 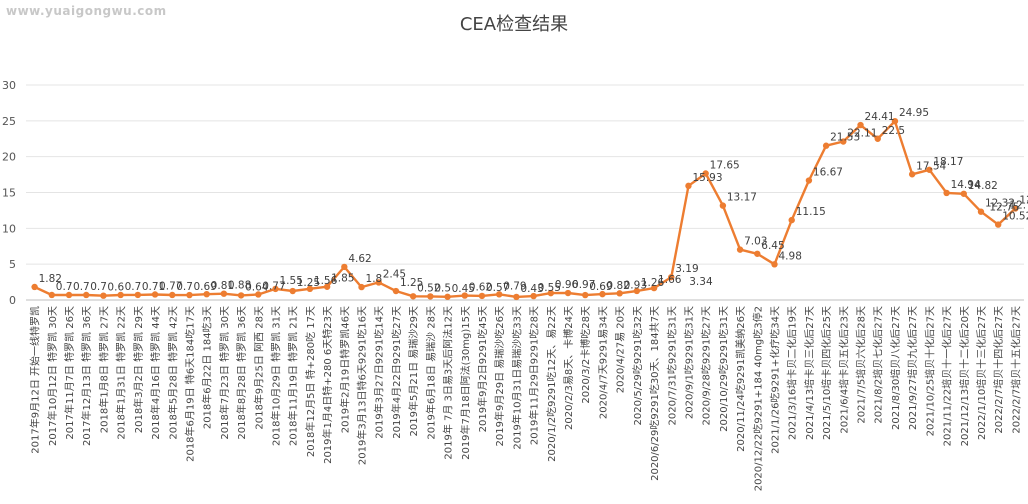 I want to click on x-tick-label: 2018年7月23日 特罗凯 30天, so click(x=224, y=373).